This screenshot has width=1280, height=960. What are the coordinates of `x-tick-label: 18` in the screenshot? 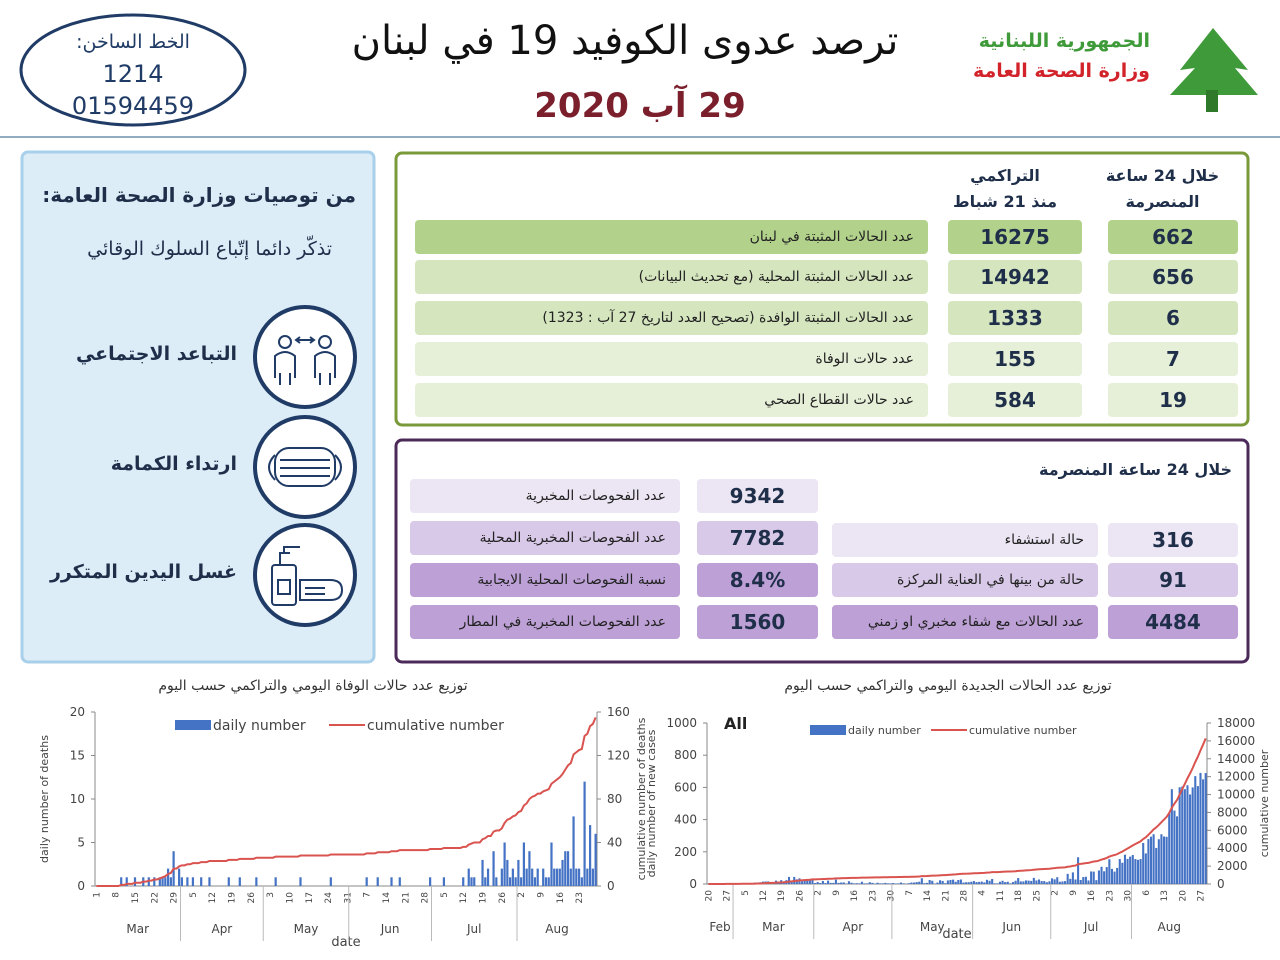 It's located at (1019, 896).